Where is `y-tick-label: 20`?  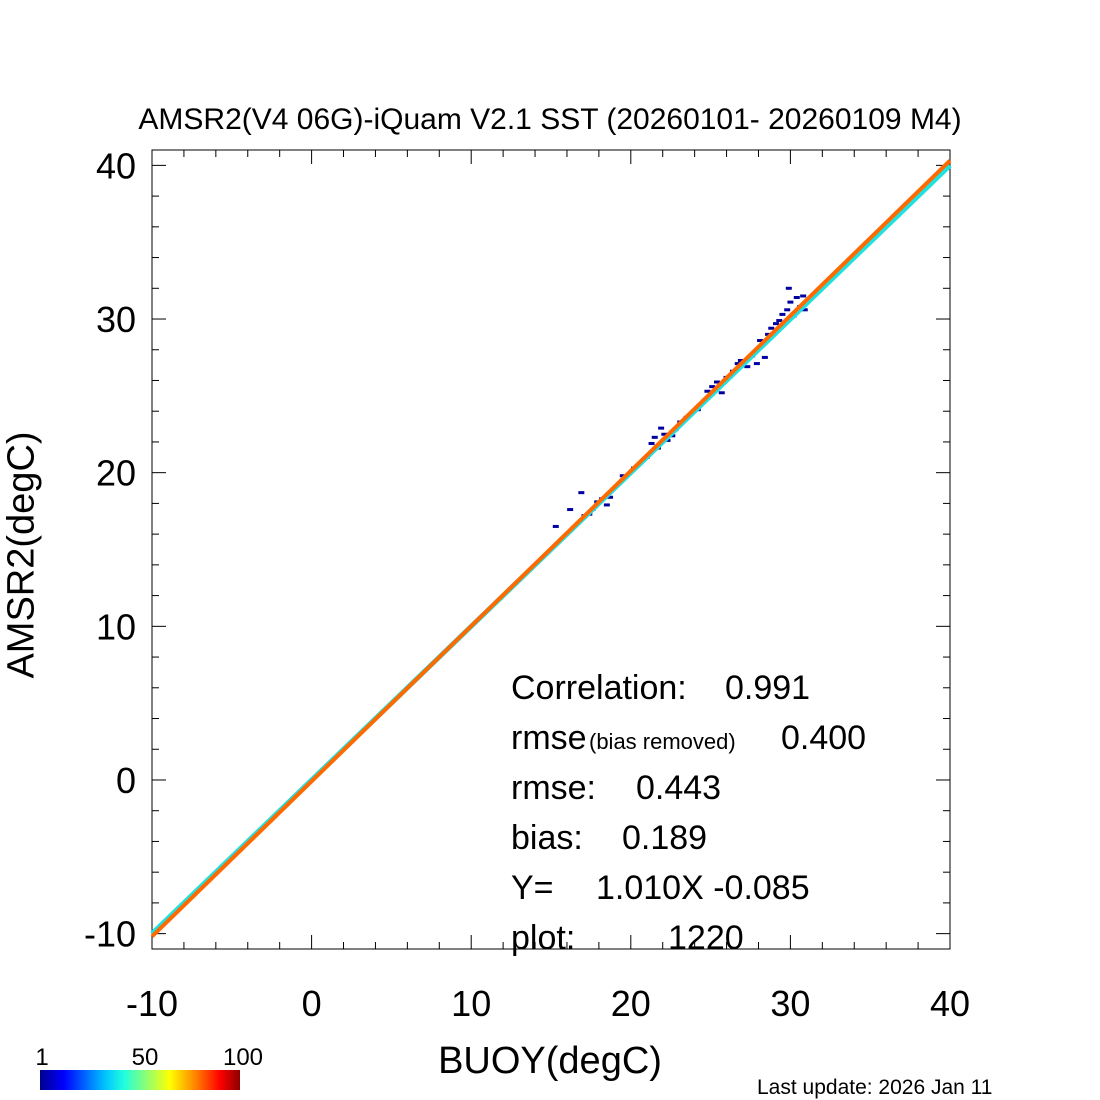
y-tick-label: 20 is located at coordinates (116, 473).